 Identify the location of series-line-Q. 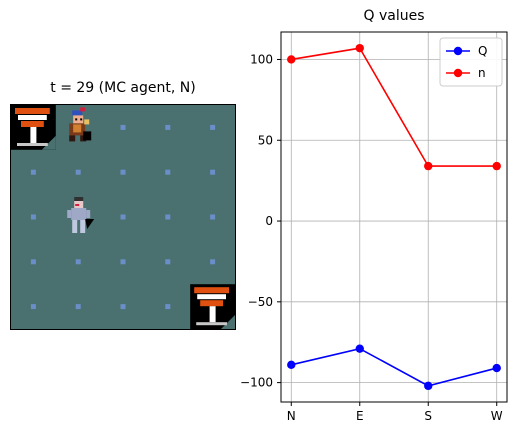
(394, 367).